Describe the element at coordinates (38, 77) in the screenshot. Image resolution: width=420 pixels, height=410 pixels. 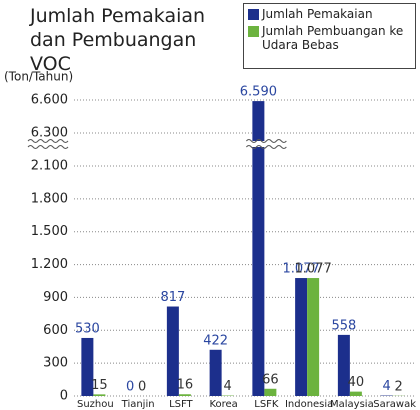
I see `y-axis-label: (Ton/Tahun)` at that location.